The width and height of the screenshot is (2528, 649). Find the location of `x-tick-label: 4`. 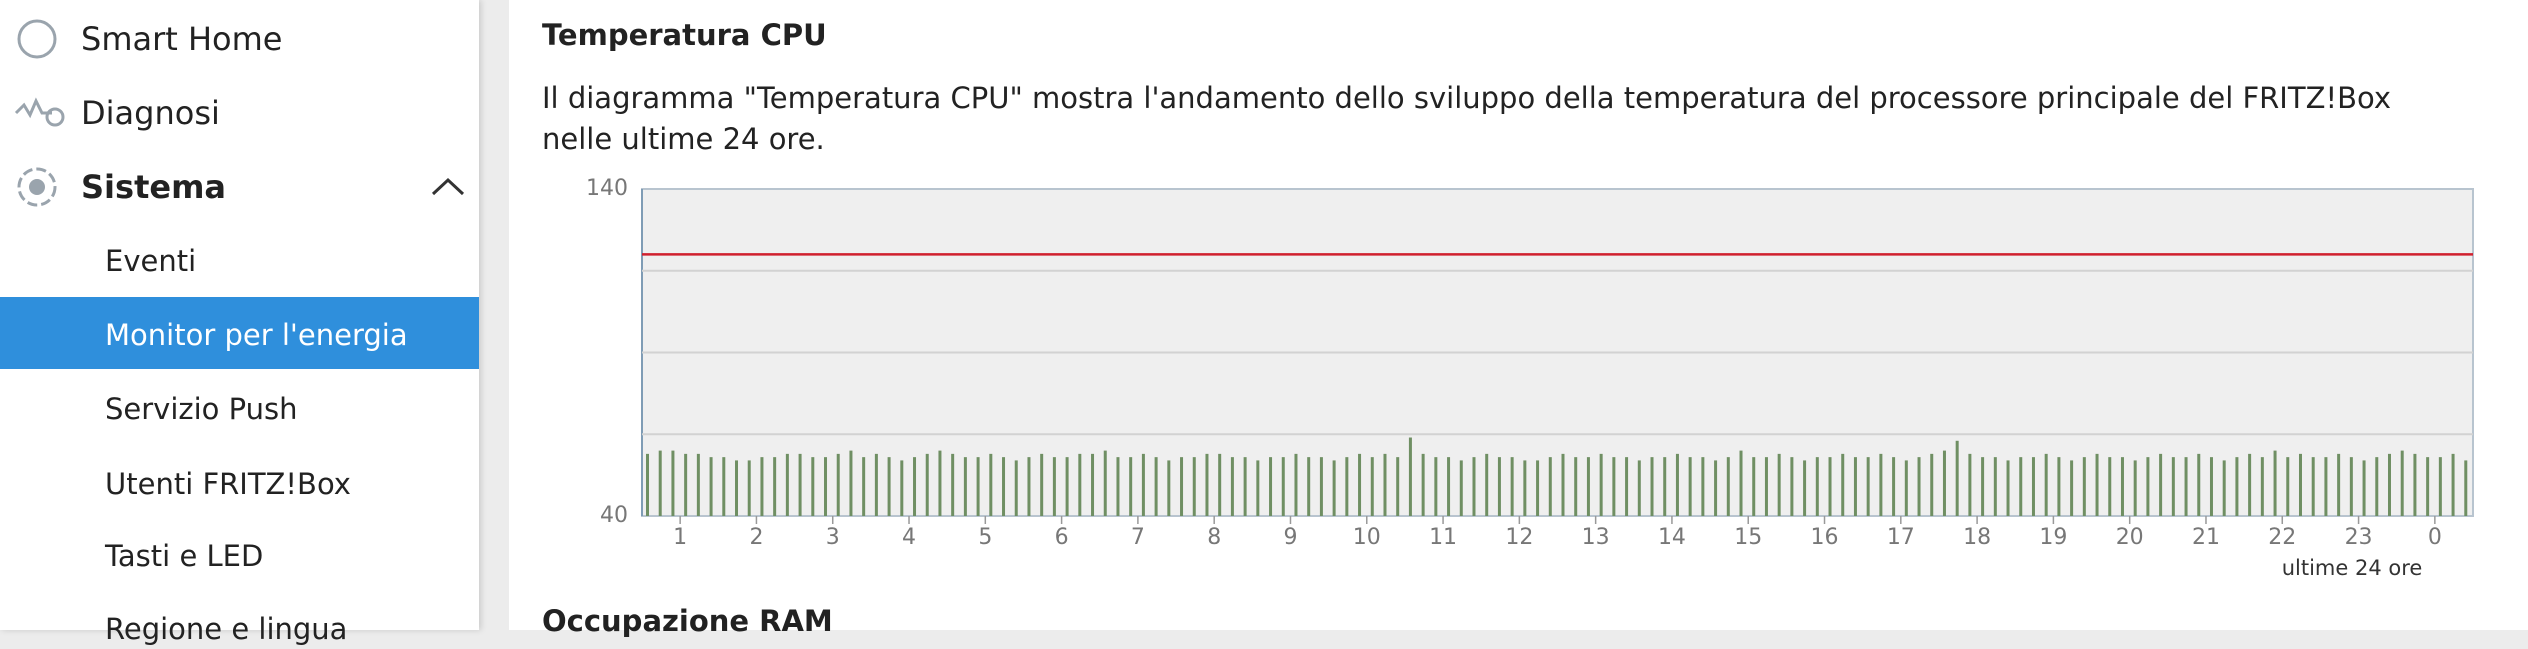

x-tick-label: 4 is located at coordinates (909, 537).